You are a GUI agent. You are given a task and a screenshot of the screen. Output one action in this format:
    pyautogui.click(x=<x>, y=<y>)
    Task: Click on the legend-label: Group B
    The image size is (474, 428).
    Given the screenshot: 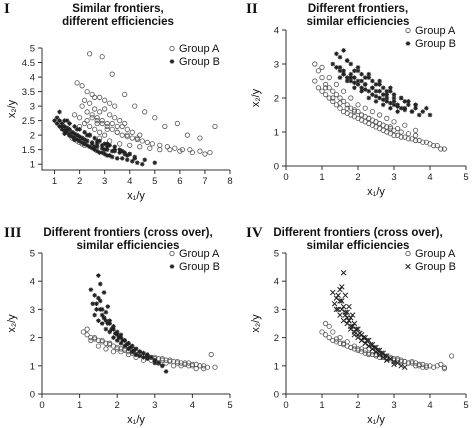 What is the action you would take?
    pyautogui.click(x=435, y=267)
    